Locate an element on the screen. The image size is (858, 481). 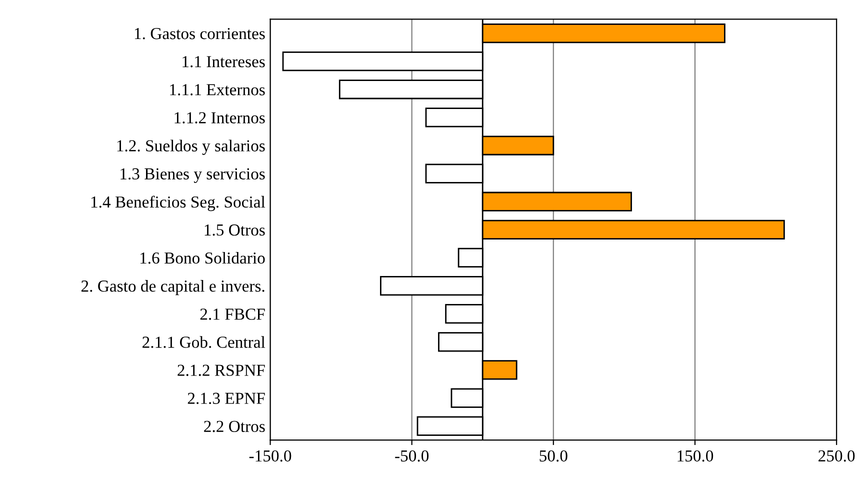
y-tick-label: 1.6 Bono Solidario is located at coordinates (202, 258).